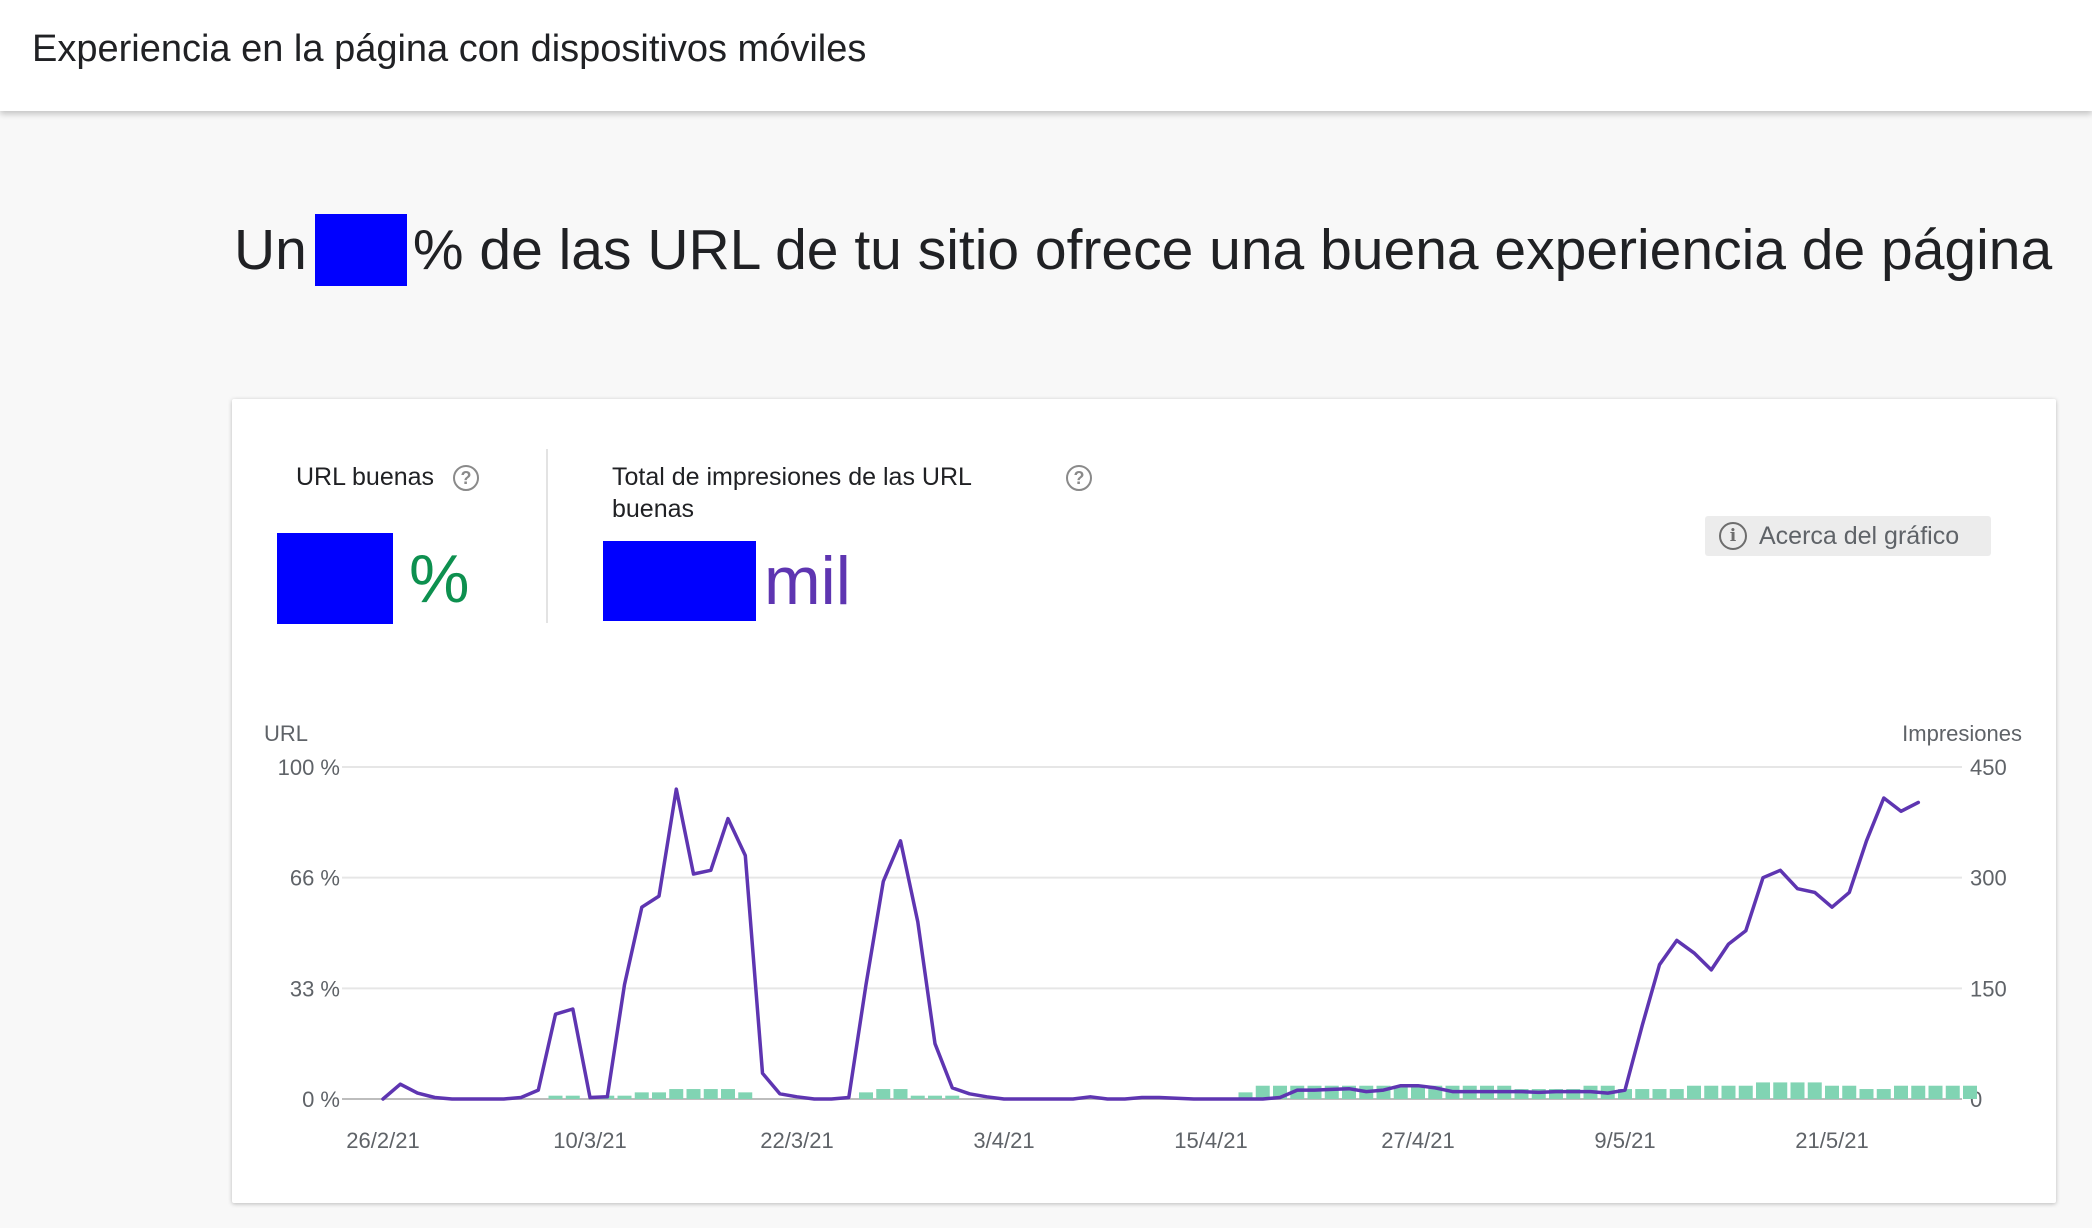 This screenshot has height=1228, width=2092. Describe the element at coordinates (1988, 767) in the screenshot. I see `right-axis-tick: 450` at that location.